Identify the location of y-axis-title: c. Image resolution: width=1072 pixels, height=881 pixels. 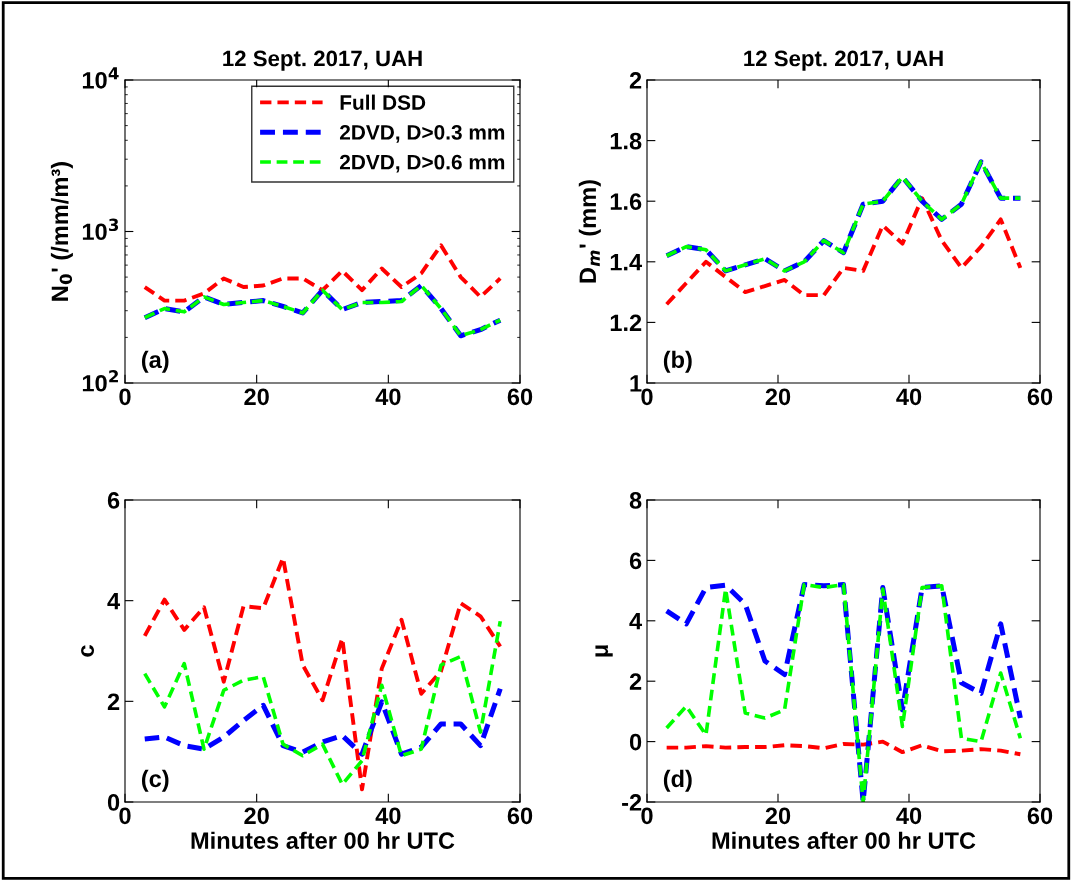
(88, 651).